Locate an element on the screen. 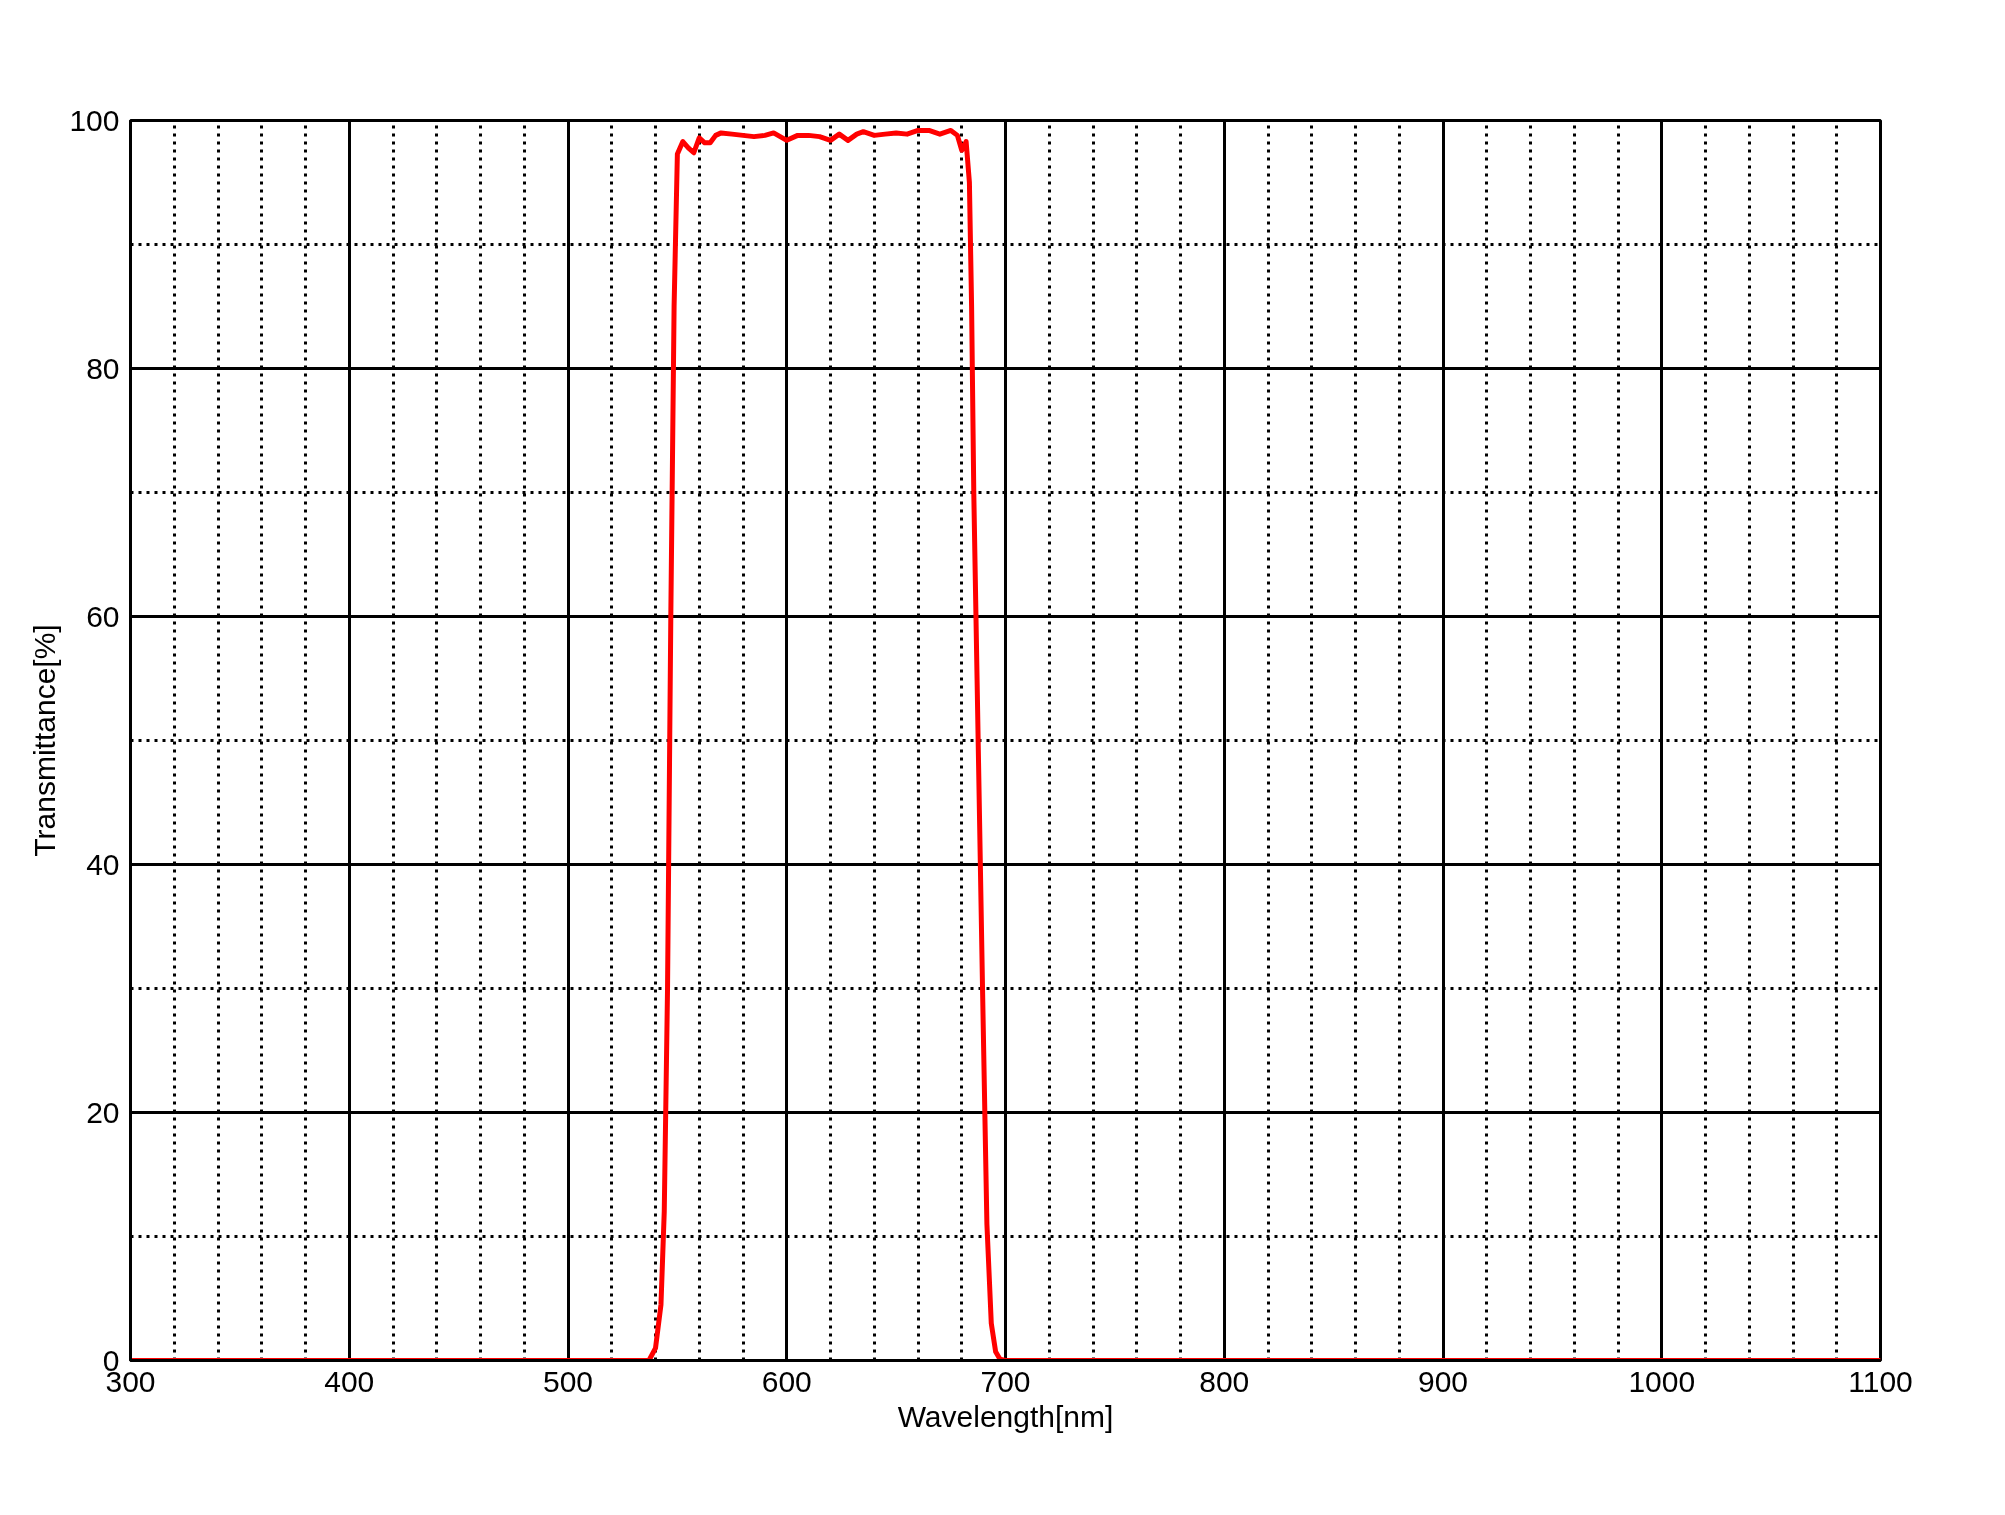  y-tick-label: 100 is located at coordinates (94, 120).